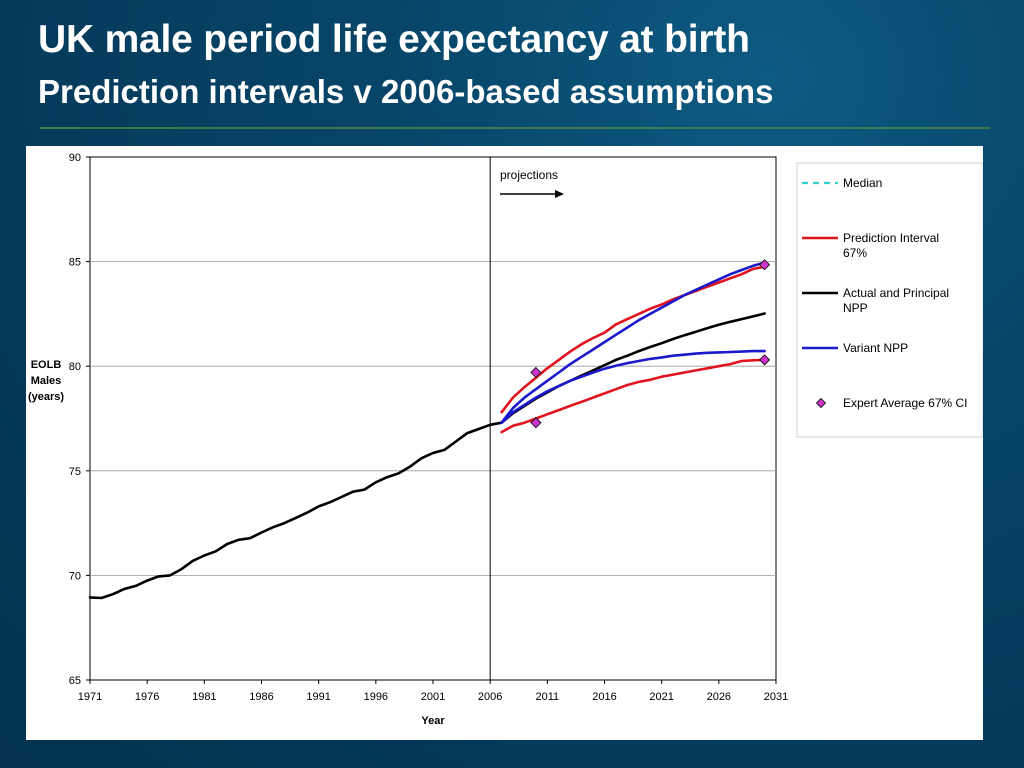 The height and width of the screenshot is (768, 1024). I want to click on x-tick-label: 1971, so click(90, 697).